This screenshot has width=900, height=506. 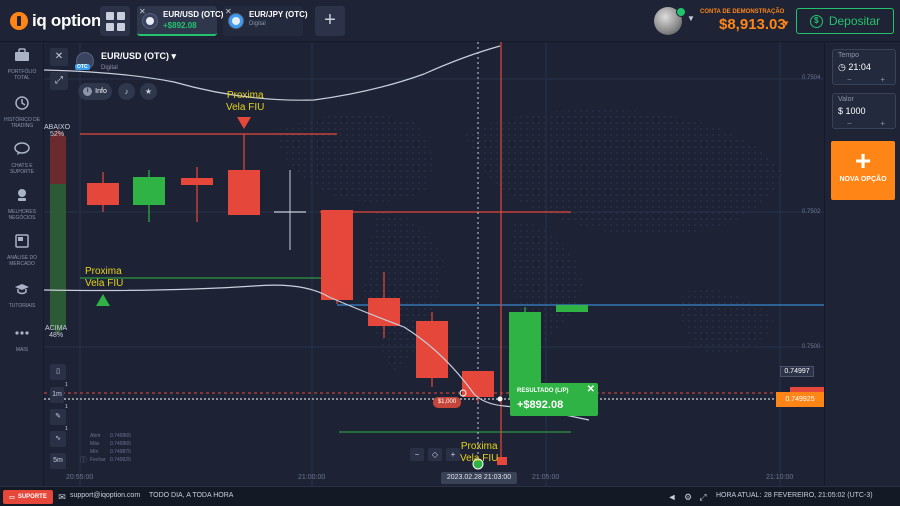 I want to click on red-price-marker, so click(x=807, y=390).